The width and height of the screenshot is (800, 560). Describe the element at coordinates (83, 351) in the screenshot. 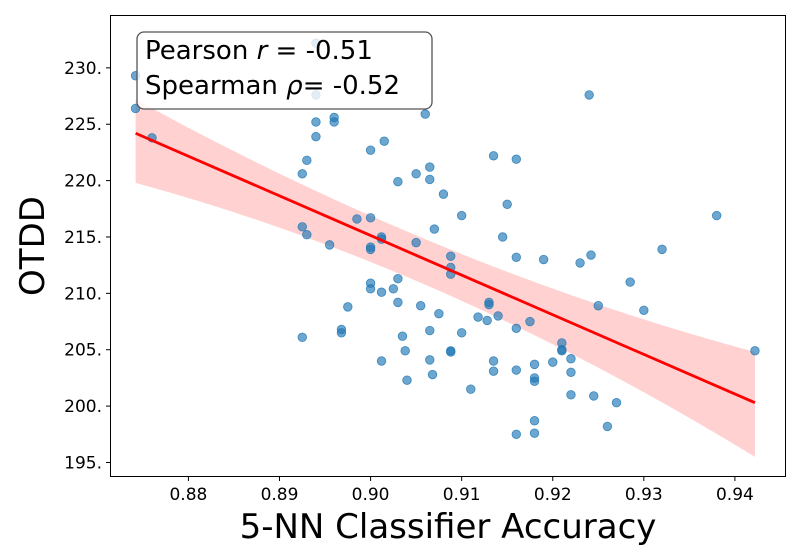

I see `y-tick-label: 205.` at that location.